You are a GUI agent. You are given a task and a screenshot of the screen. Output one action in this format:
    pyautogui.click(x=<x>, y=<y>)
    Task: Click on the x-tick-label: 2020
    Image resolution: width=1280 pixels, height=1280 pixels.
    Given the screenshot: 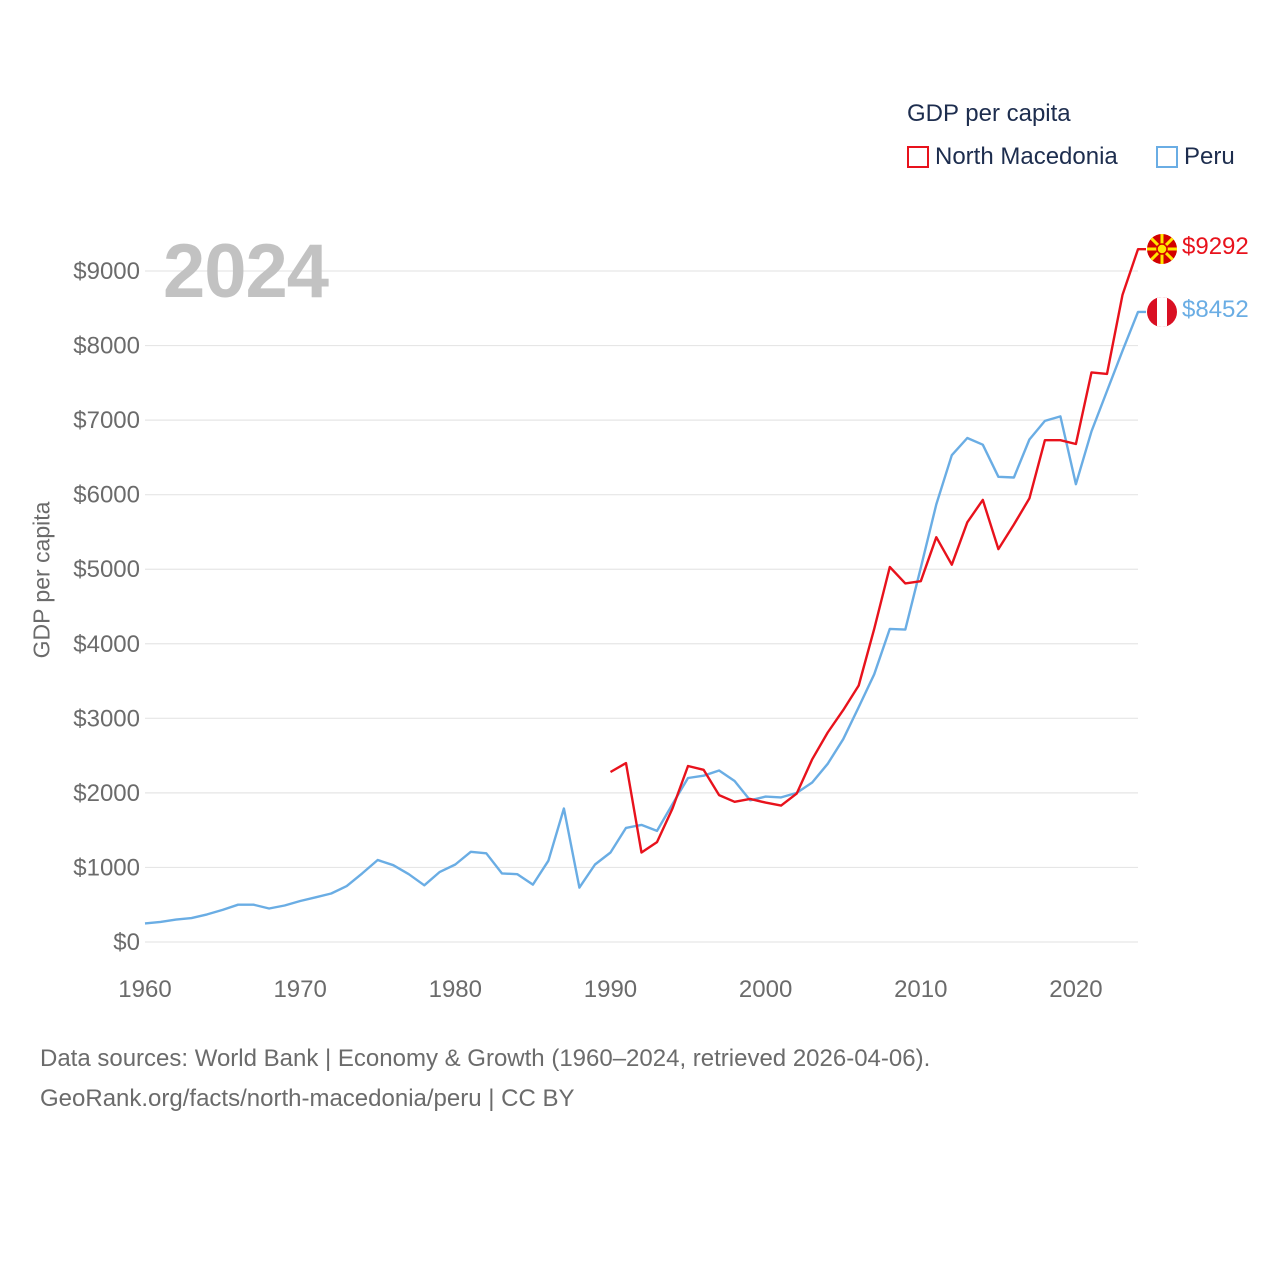 What is the action you would take?
    pyautogui.click(x=1075, y=989)
    